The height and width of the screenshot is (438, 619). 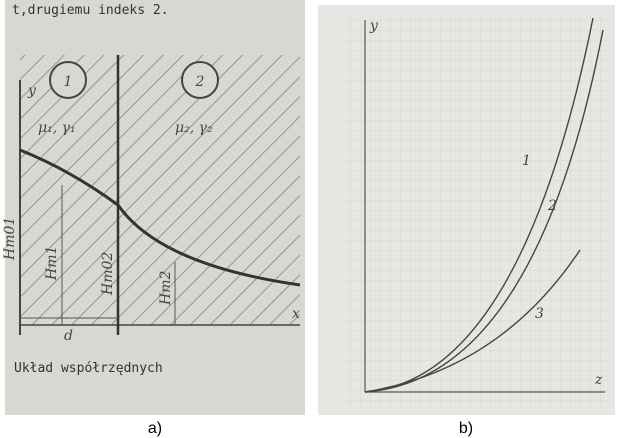 I want to click on height-label: Hm2, so click(x=166, y=288).